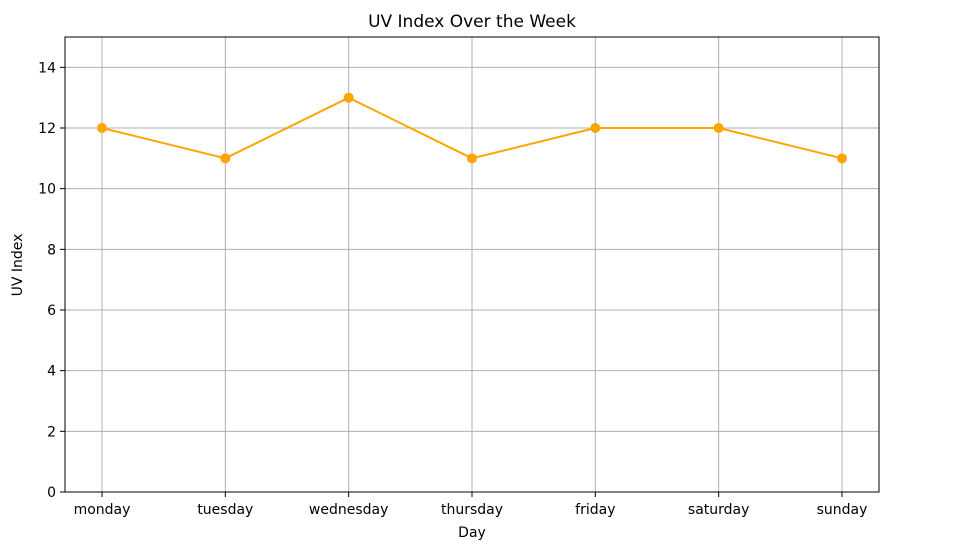 This screenshot has width=965, height=550. I want to click on data-point-monday, so click(102, 128).